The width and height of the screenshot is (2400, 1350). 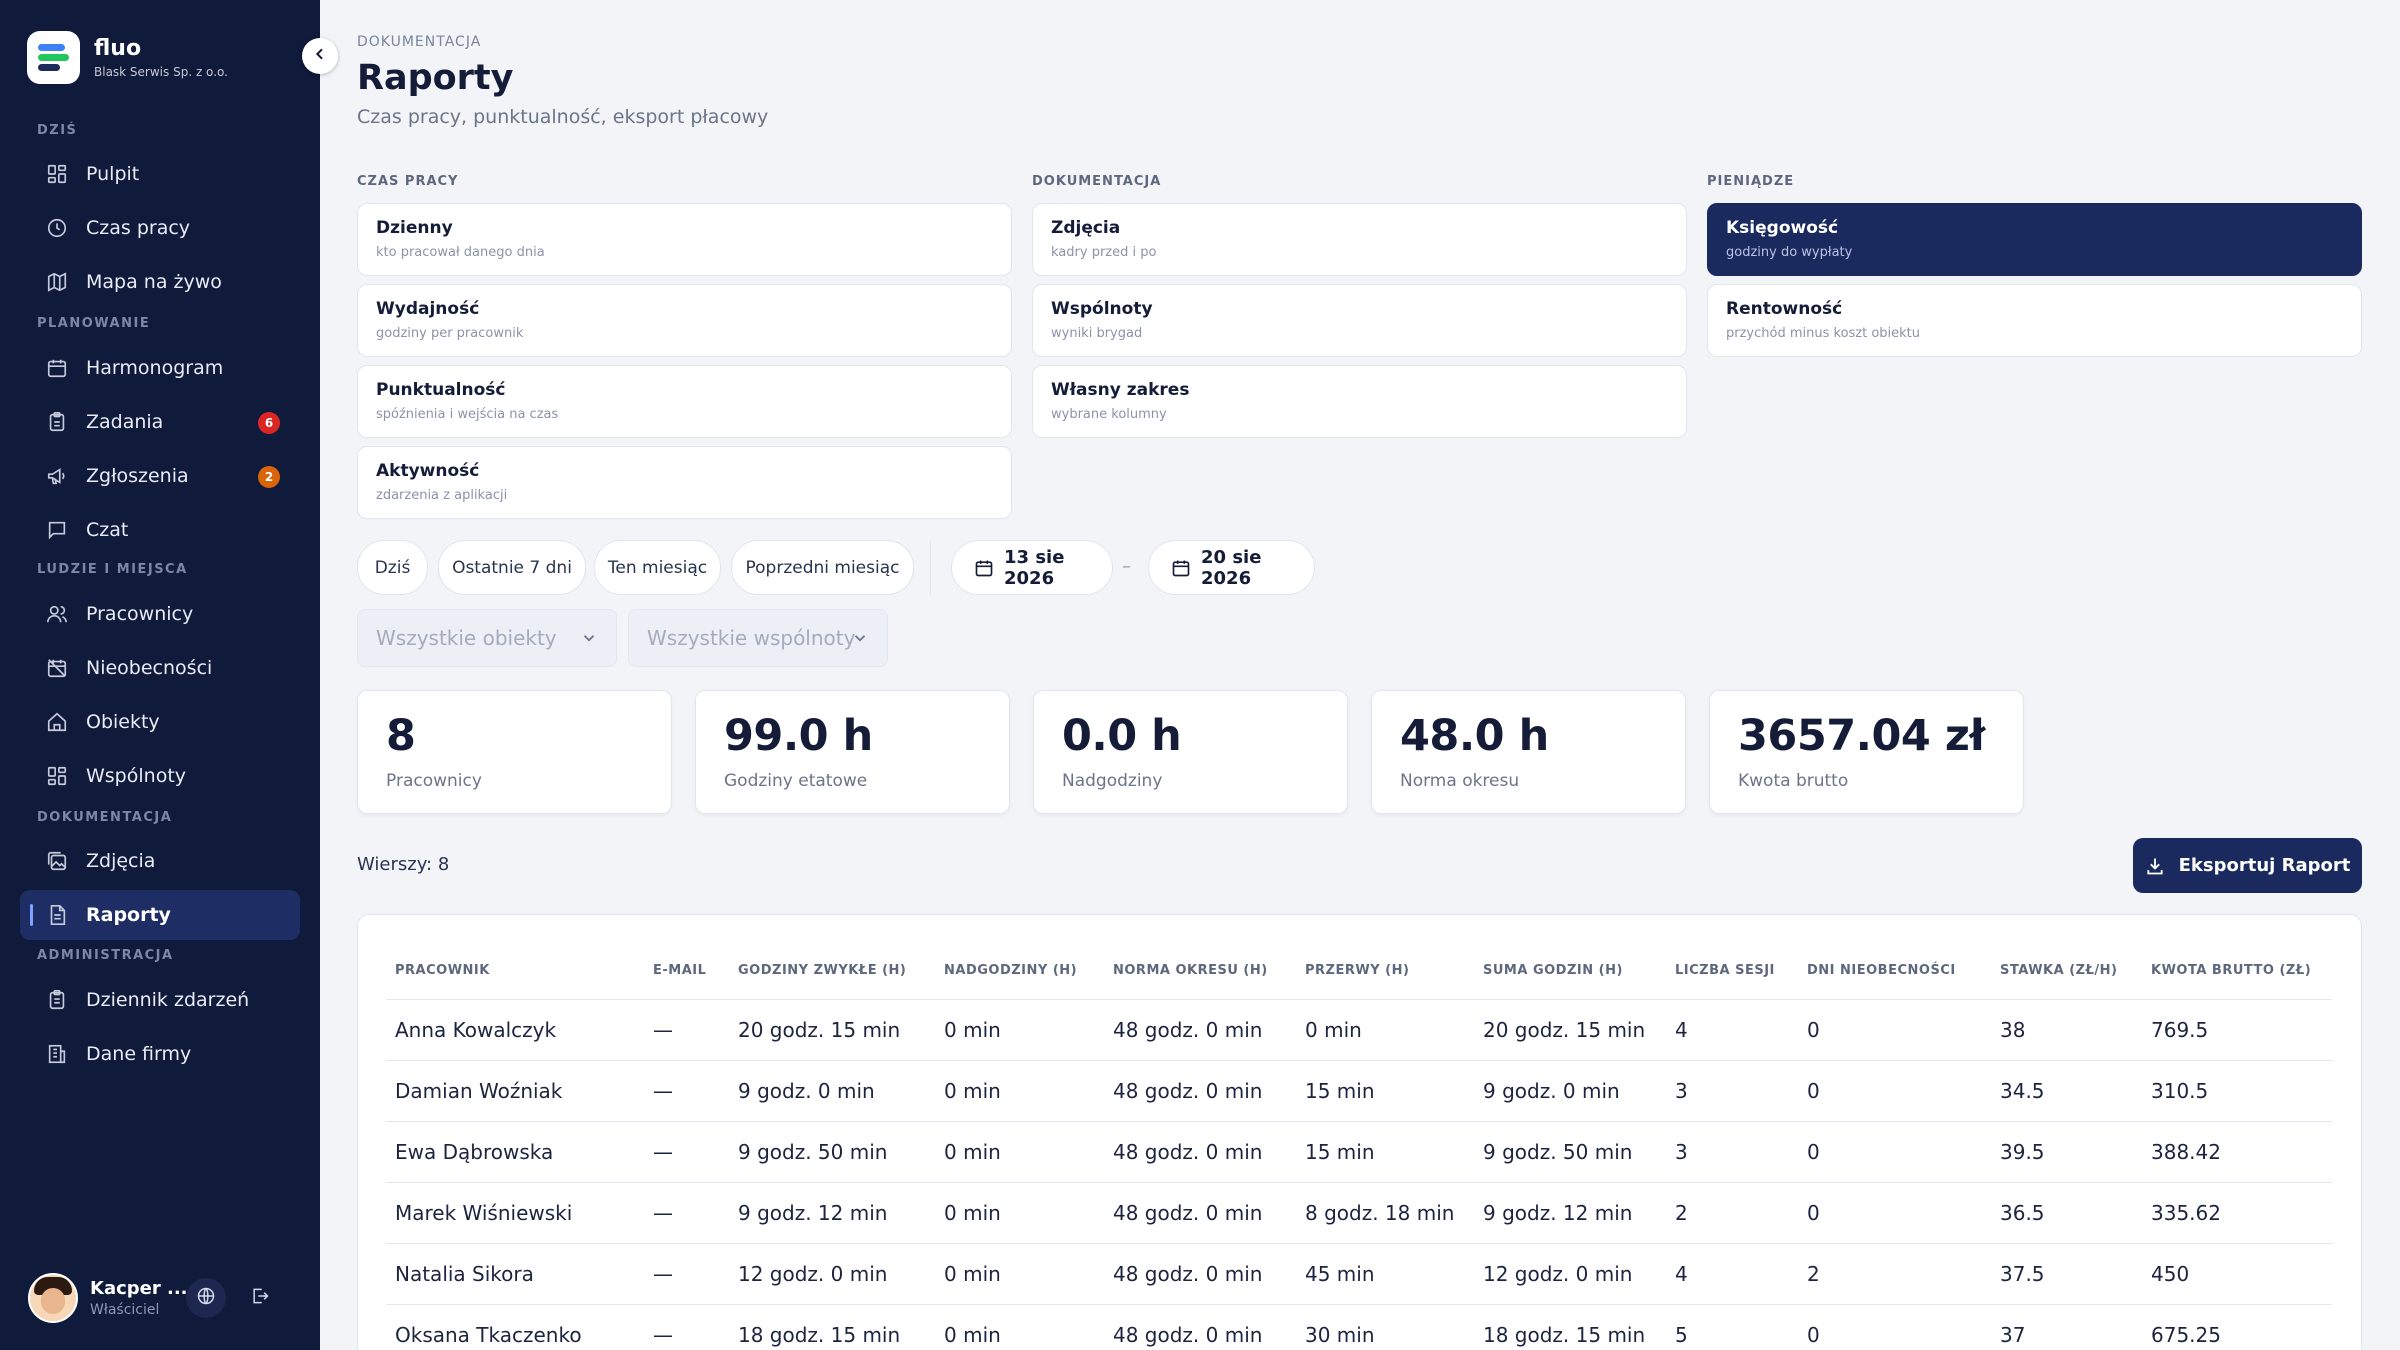 What do you see at coordinates (684, 239) in the screenshot?
I see `report-card-dzienny: Dzienny kto pracował danego dnia` at bounding box center [684, 239].